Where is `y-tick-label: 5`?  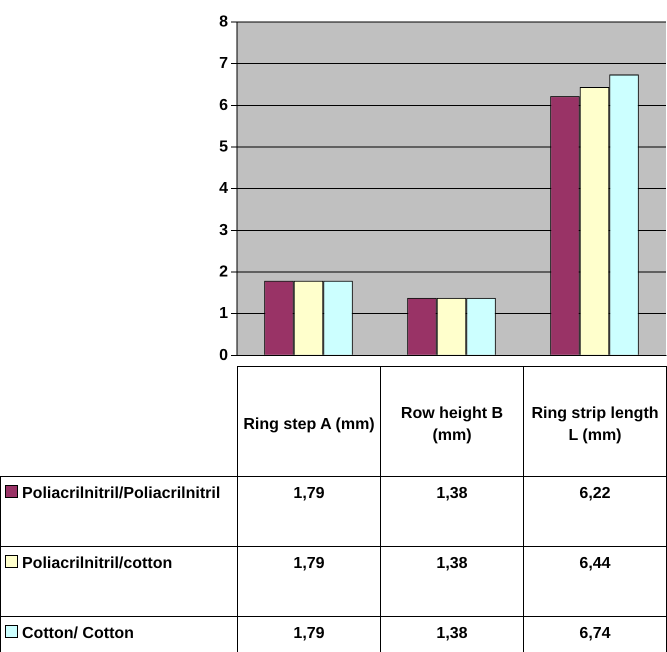
y-tick-label: 5 is located at coordinates (223, 147).